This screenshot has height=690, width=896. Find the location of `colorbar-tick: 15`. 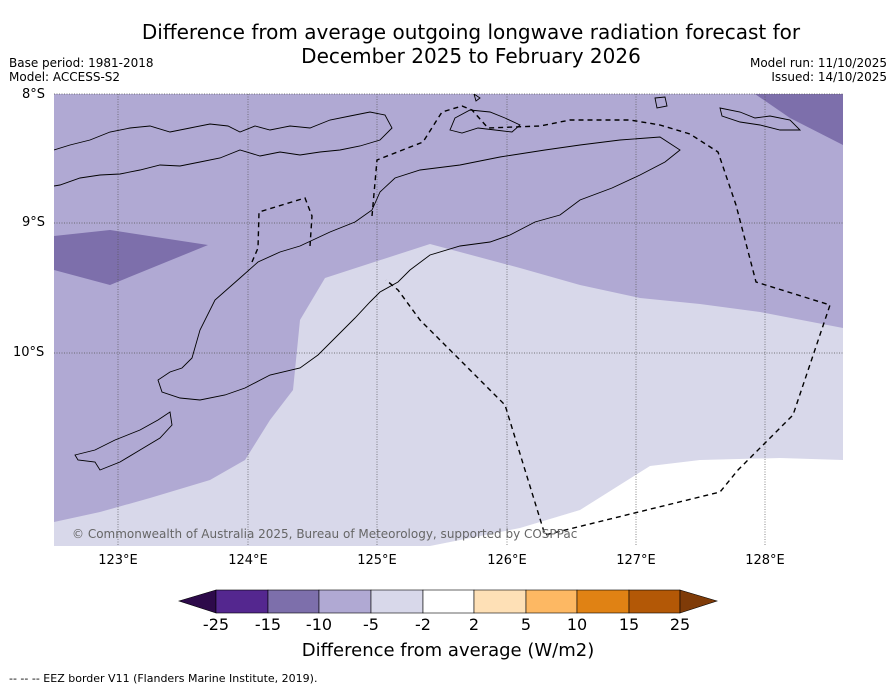

colorbar-tick: 15 is located at coordinates (629, 624).